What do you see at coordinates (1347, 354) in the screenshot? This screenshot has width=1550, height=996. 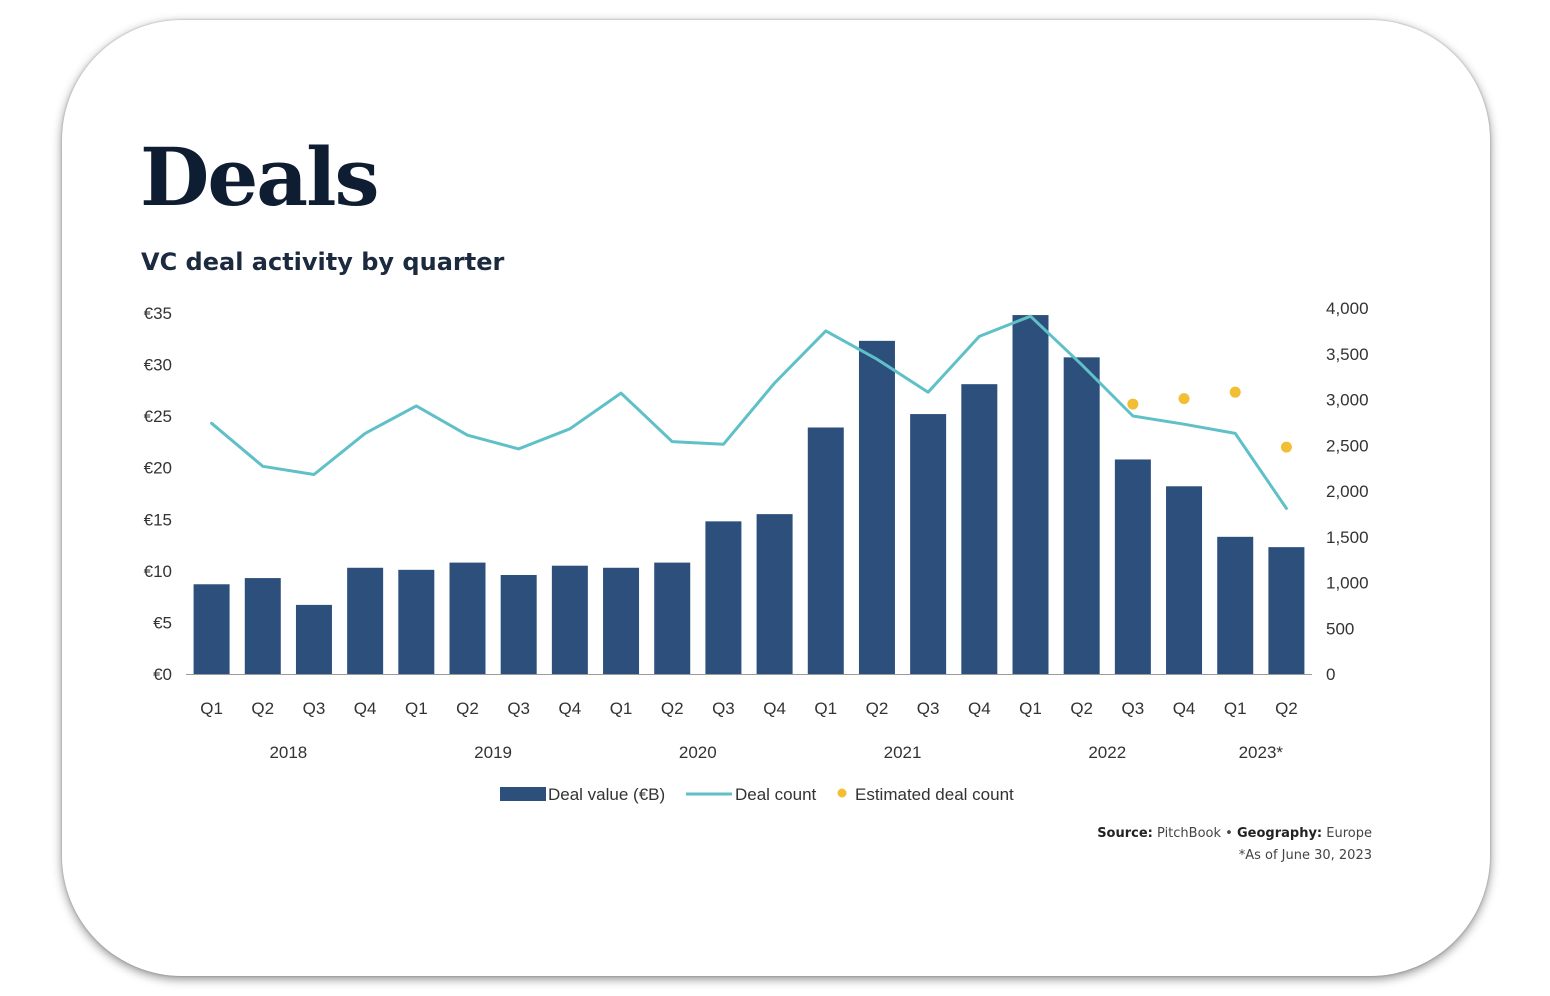 I see `right-tick-label: 3,500` at bounding box center [1347, 354].